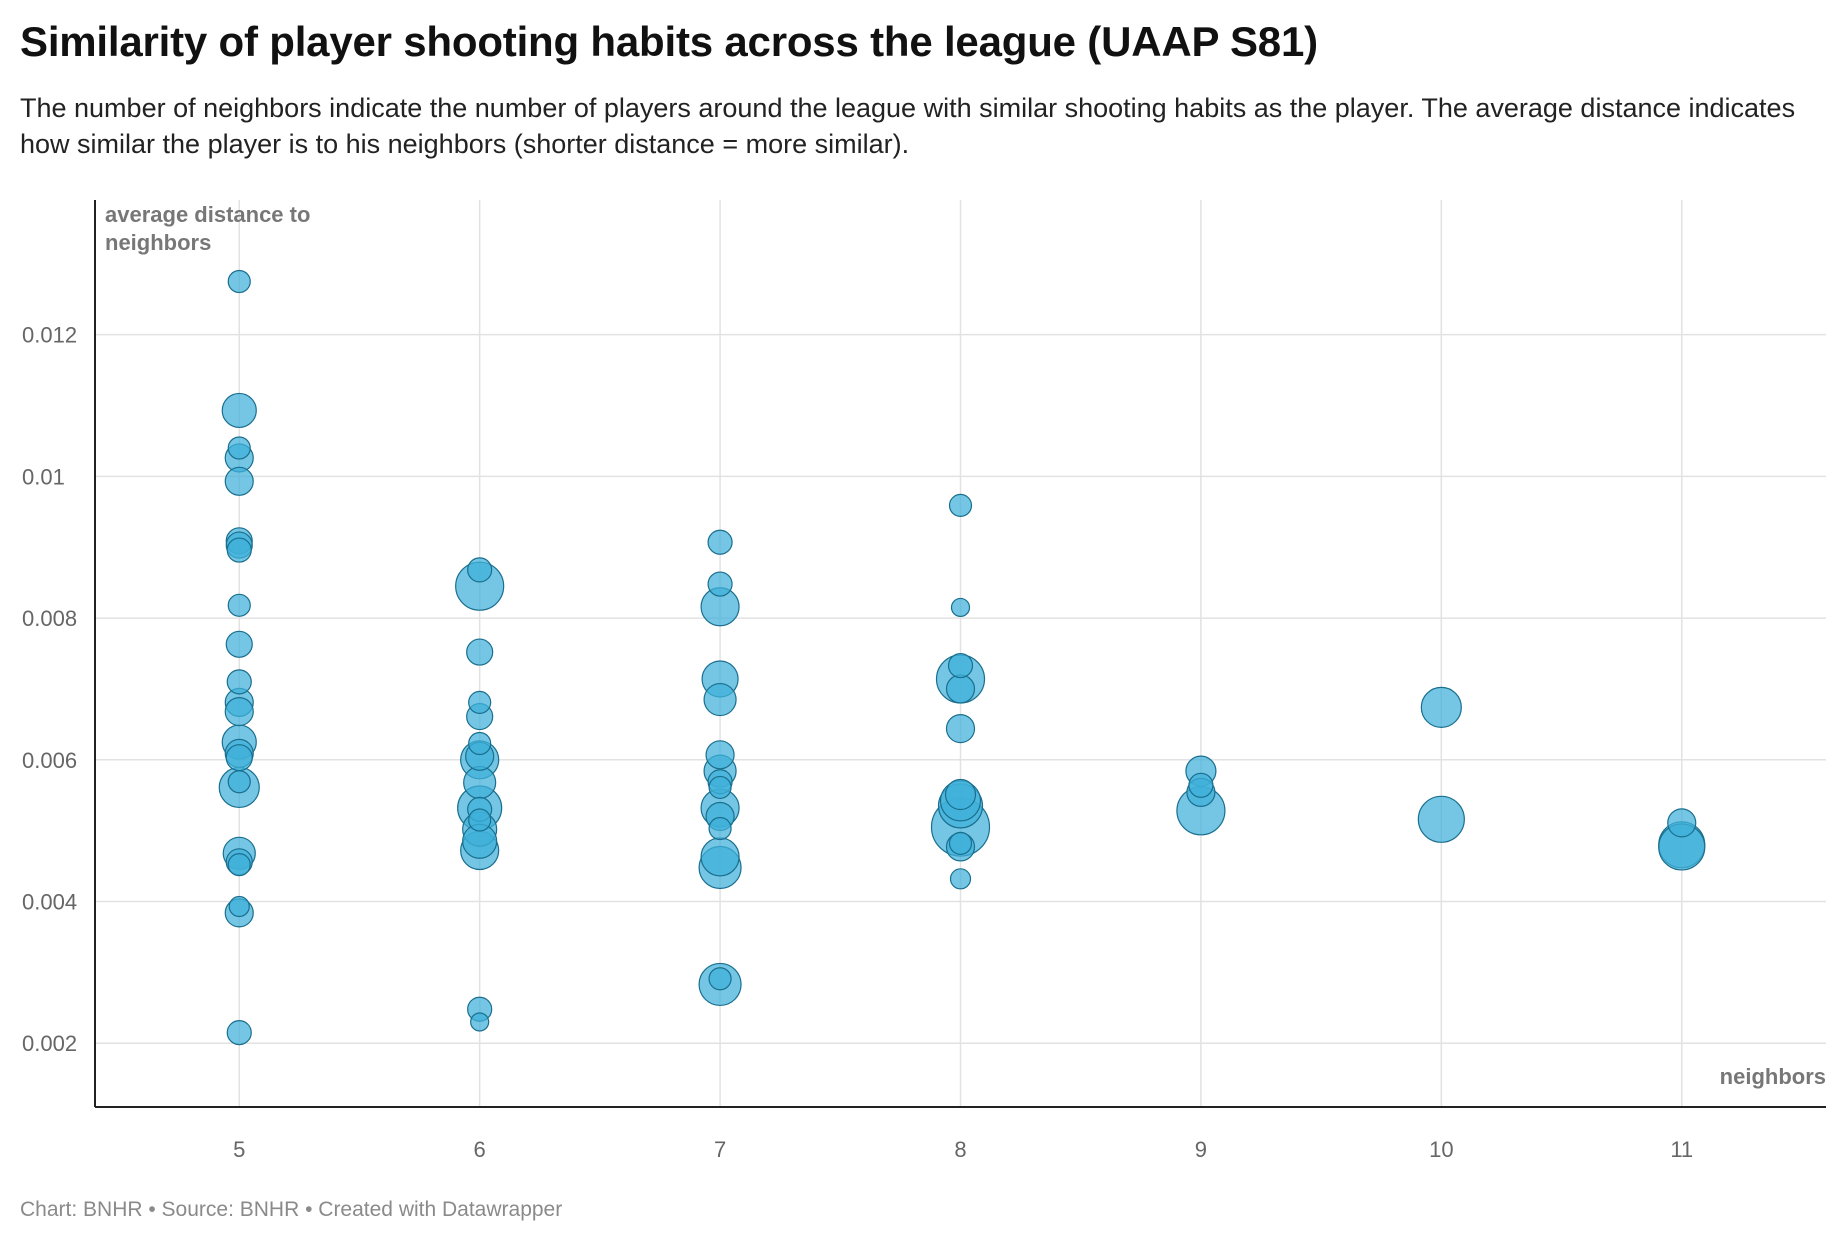  What do you see at coordinates (207, 214) in the screenshot?
I see `y-axis-title-line-1: average distance to` at bounding box center [207, 214].